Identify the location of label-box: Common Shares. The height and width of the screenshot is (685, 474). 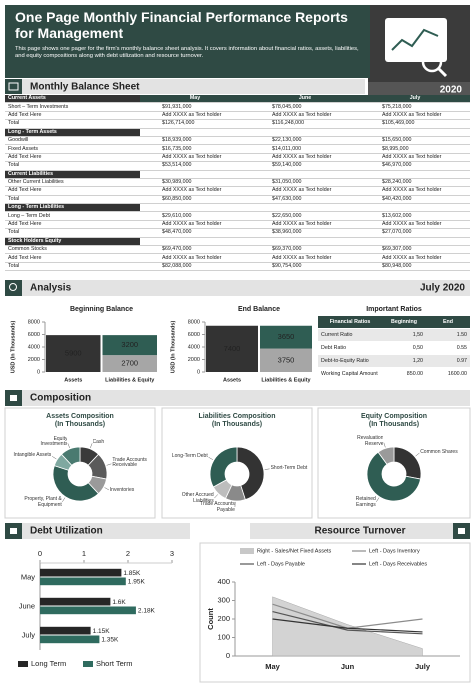
(439, 451).